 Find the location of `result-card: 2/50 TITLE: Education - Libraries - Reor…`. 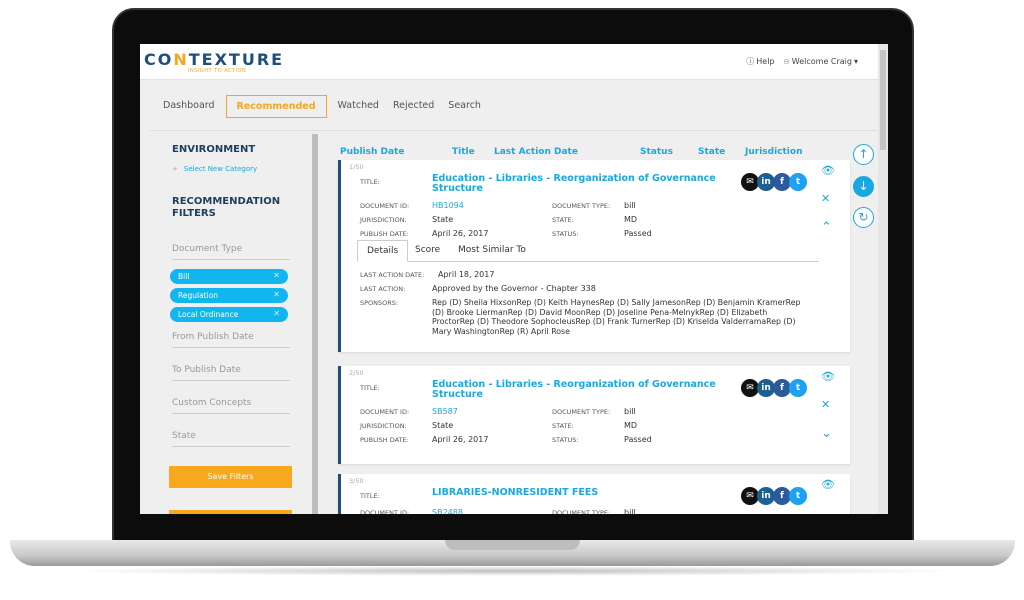

result-card: 2/50 TITLE: Education - Libraries - Reor… is located at coordinates (594, 415).